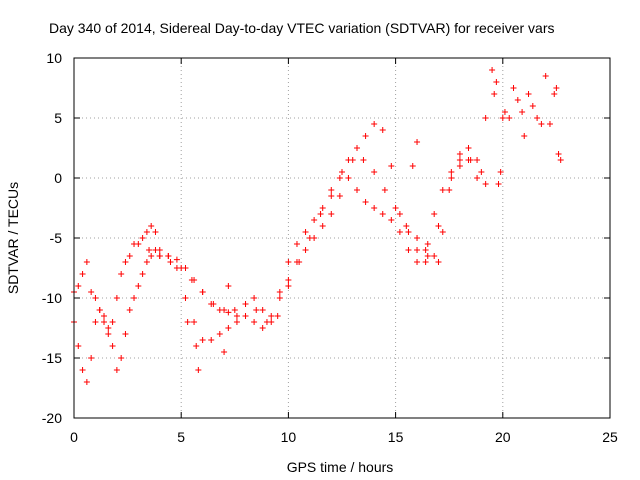 This screenshot has width=640, height=480. I want to click on y-tick-label: 10, so click(54, 58).